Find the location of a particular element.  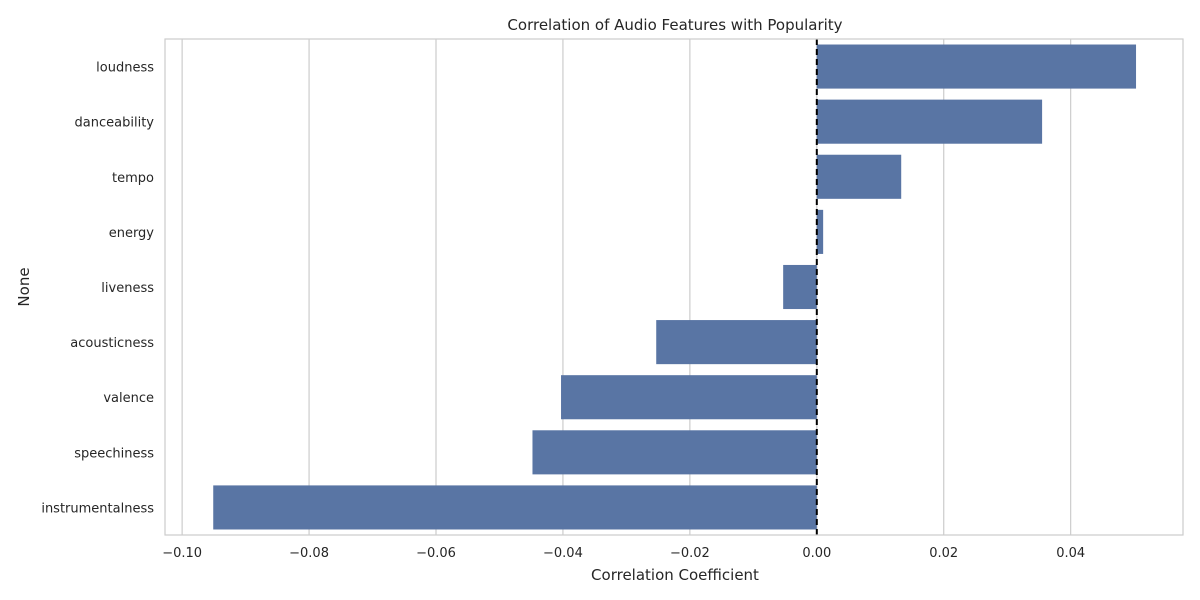

x-tick-label: −0.08 is located at coordinates (309, 553).